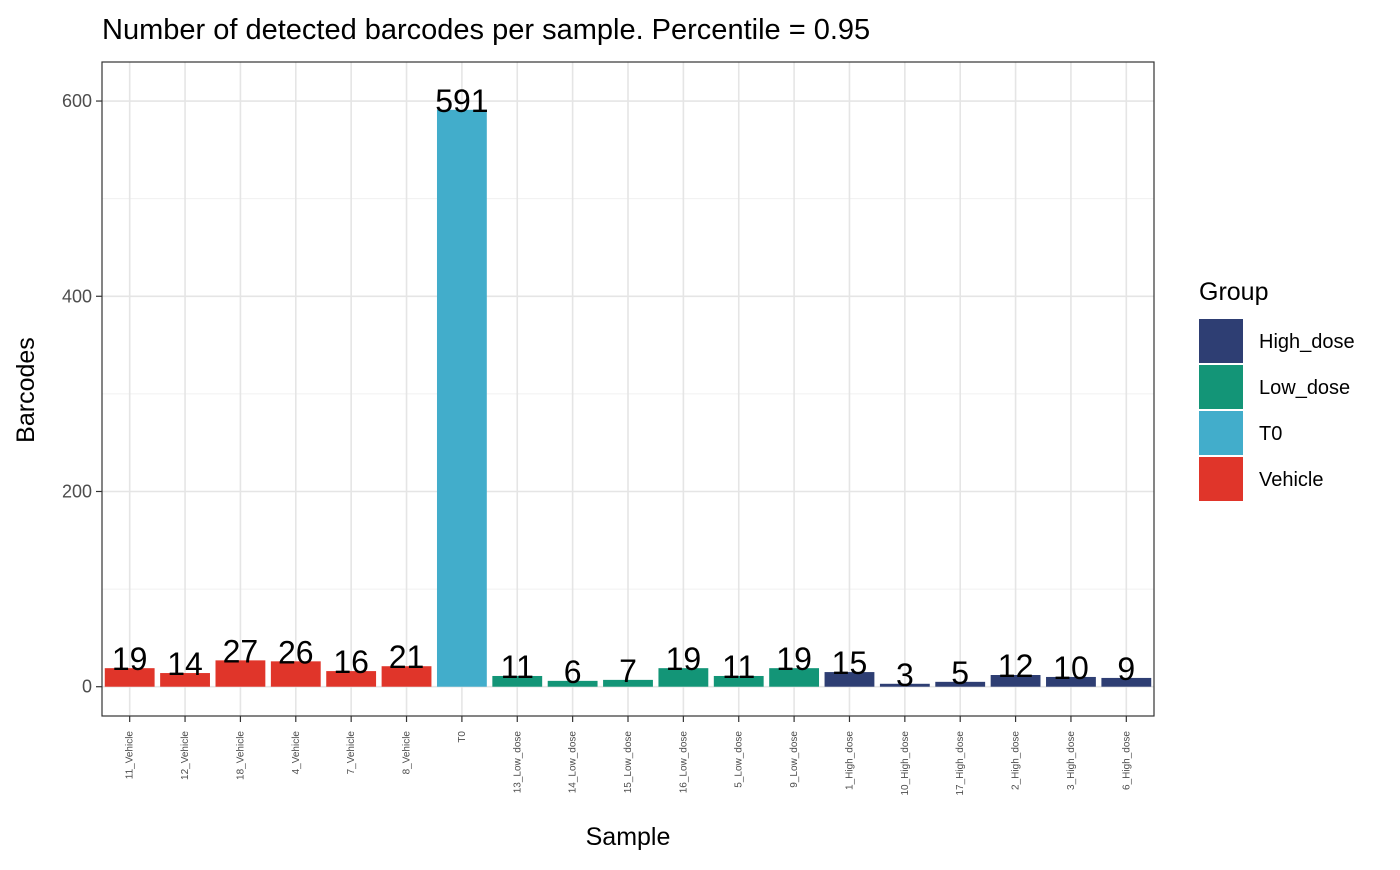 Image resolution: width=1400 pixels, height=870 pixels. What do you see at coordinates (794, 759) in the screenshot?
I see `x-tick-label: 9_Low_dose` at bounding box center [794, 759].